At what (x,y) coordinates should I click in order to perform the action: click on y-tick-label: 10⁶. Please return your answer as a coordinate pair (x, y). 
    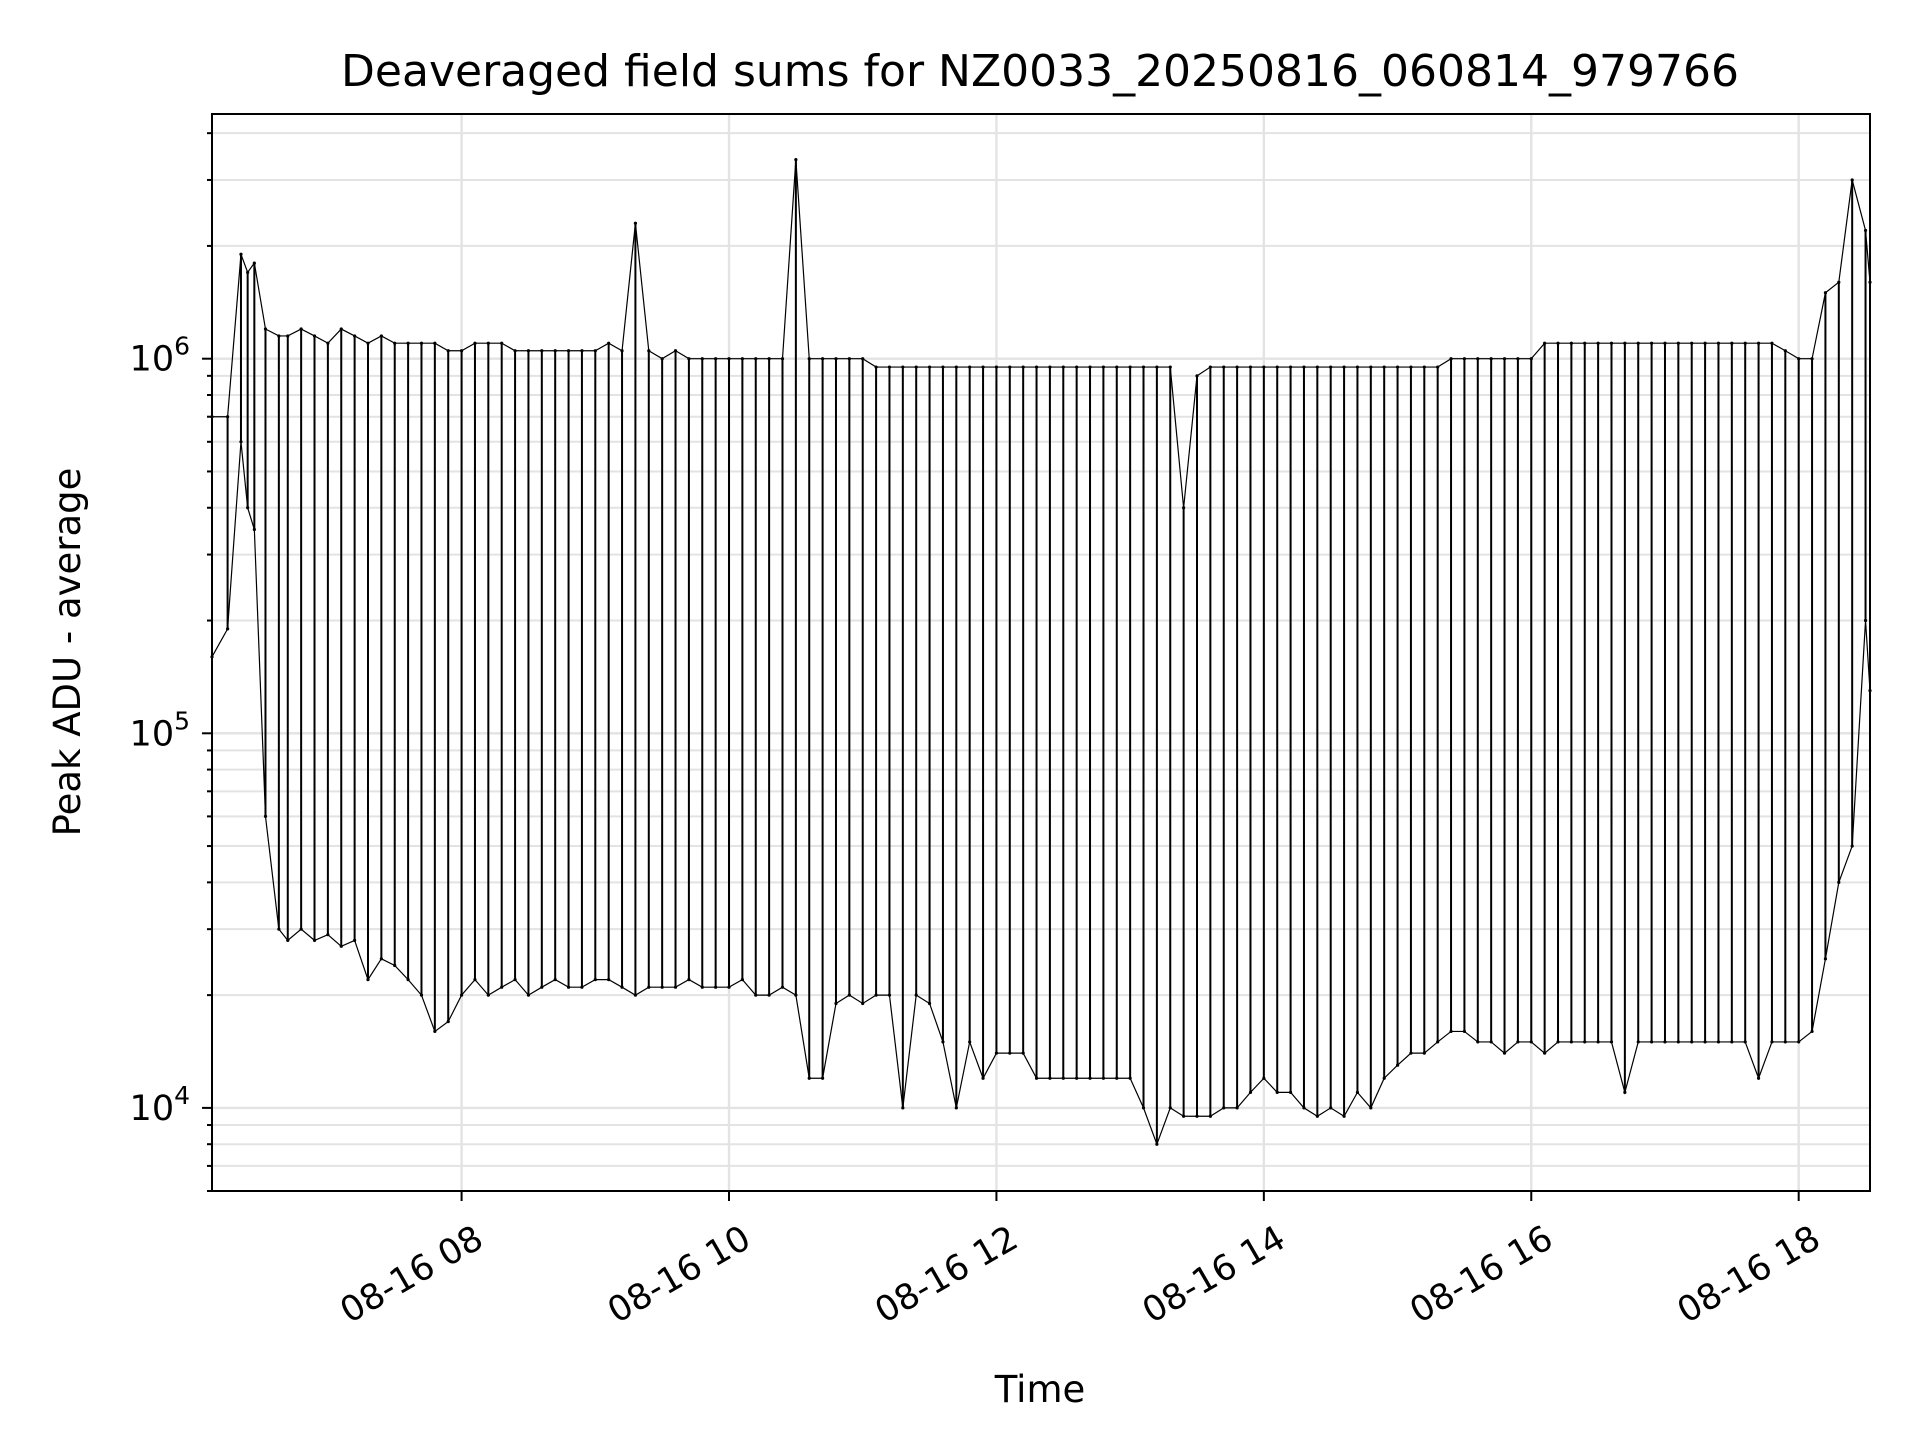
    Looking at the image, I should click on (160, 356).